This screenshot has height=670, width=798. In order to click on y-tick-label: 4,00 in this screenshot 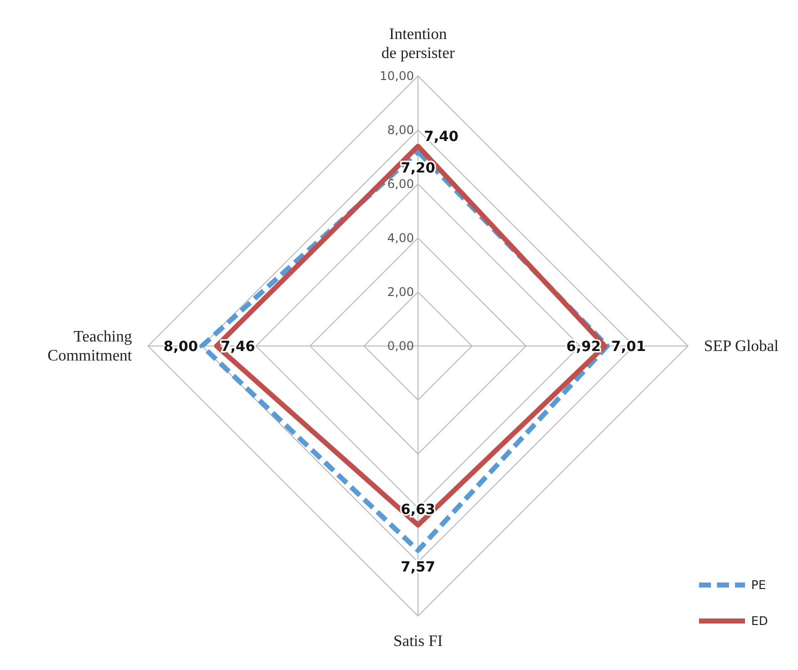, I will do `click(400, 238)`.